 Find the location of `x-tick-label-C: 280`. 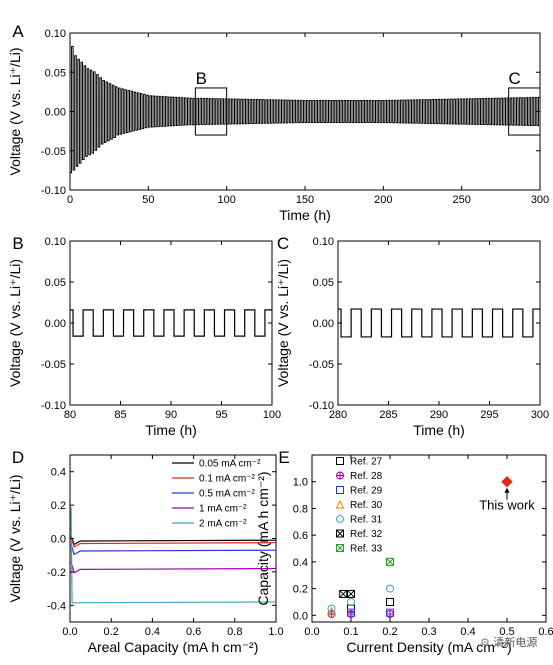

x-tick-label-C: 280 is located at coordinates (338, 415).